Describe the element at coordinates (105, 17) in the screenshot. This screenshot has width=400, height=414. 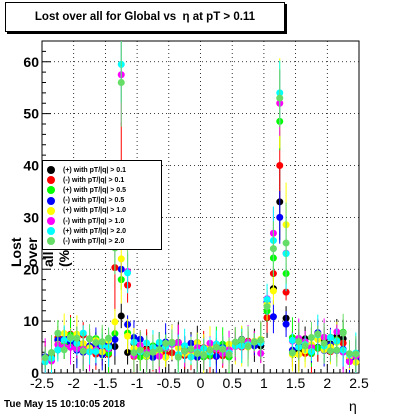
I see `chart-title-prefix: Lost over all for Global vs` at that location.